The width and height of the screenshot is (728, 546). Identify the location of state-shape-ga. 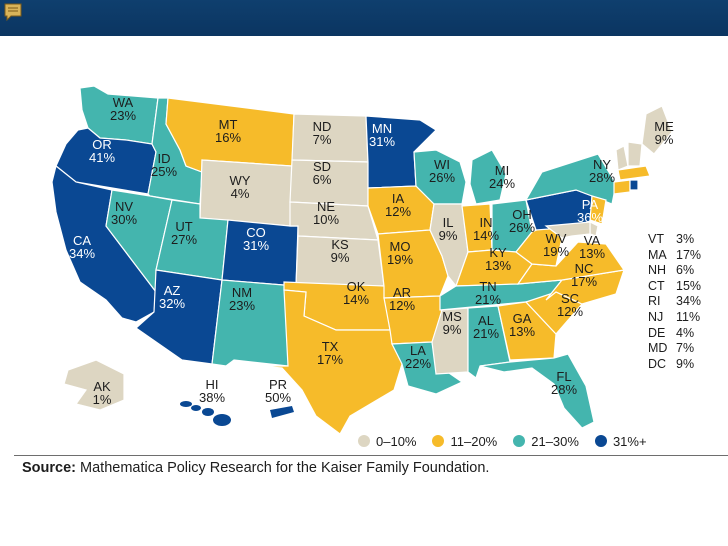
(527, 331).